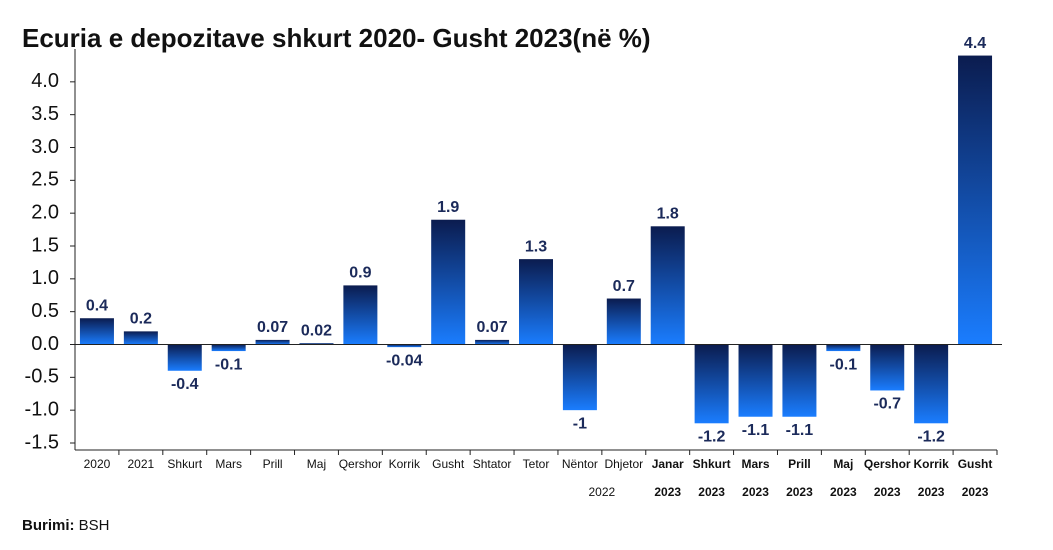  What do you see at coordinates (45, 344) in the screenshot?
I see `y-tick-label: 0.0` at bounding box center [45, 344].